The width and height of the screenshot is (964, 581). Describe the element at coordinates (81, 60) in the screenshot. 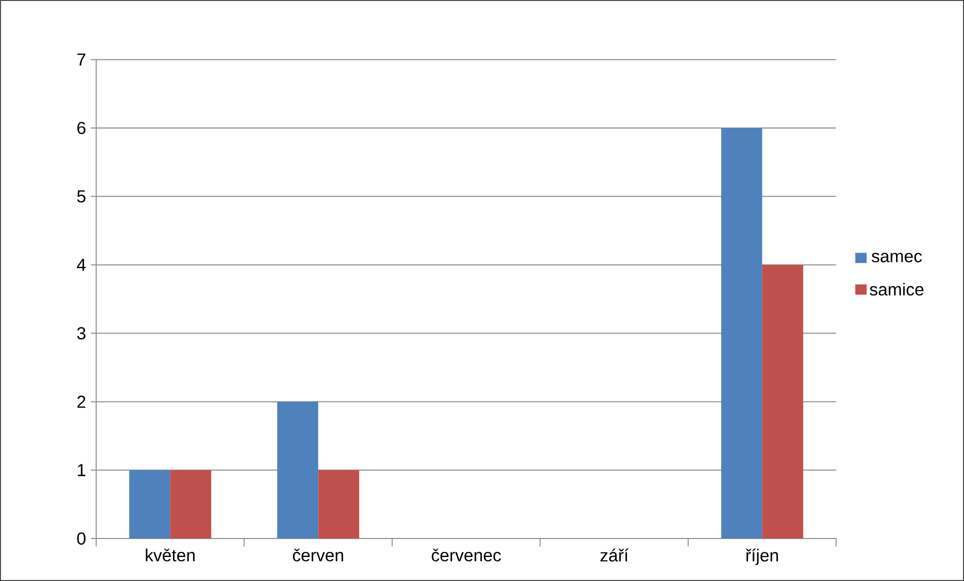

I see `y-tick-label: 7` at that location.